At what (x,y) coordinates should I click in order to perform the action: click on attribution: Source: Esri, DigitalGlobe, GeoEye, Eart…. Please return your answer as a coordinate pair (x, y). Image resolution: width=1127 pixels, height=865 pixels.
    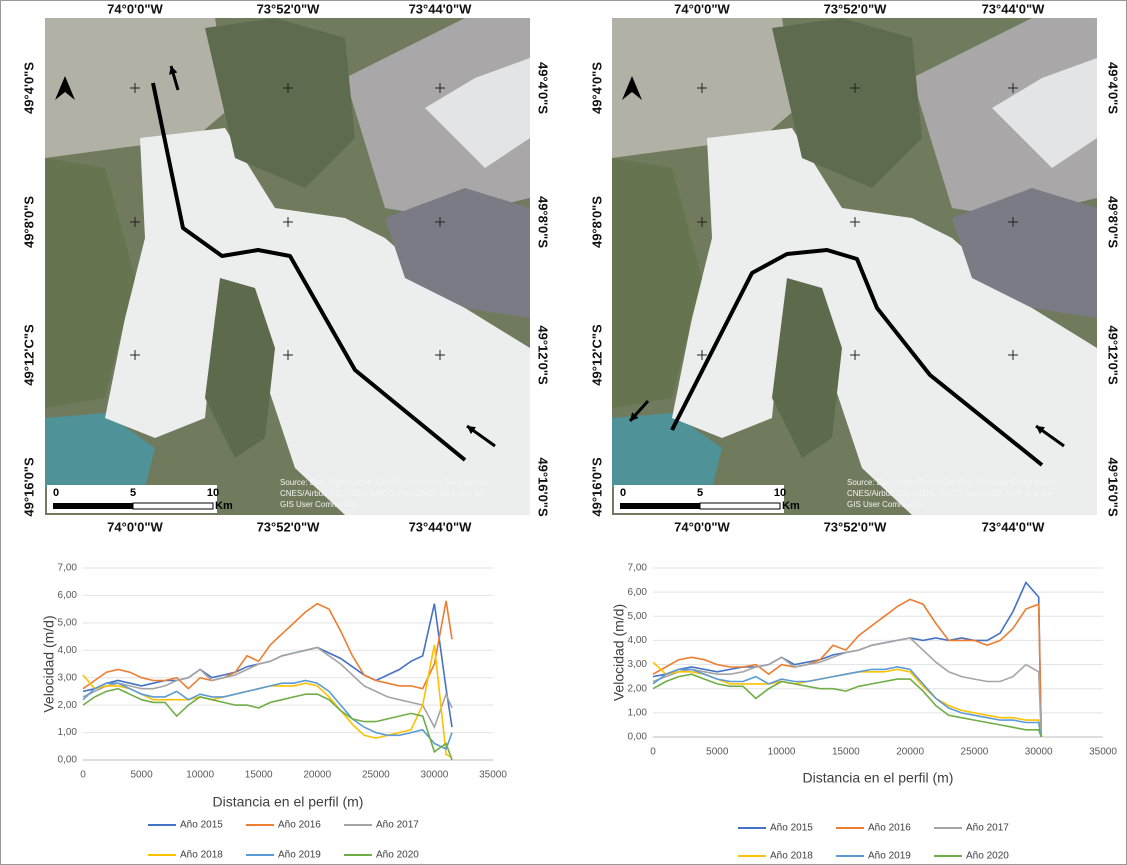
    Looking at the image, I should click on (386, 482).